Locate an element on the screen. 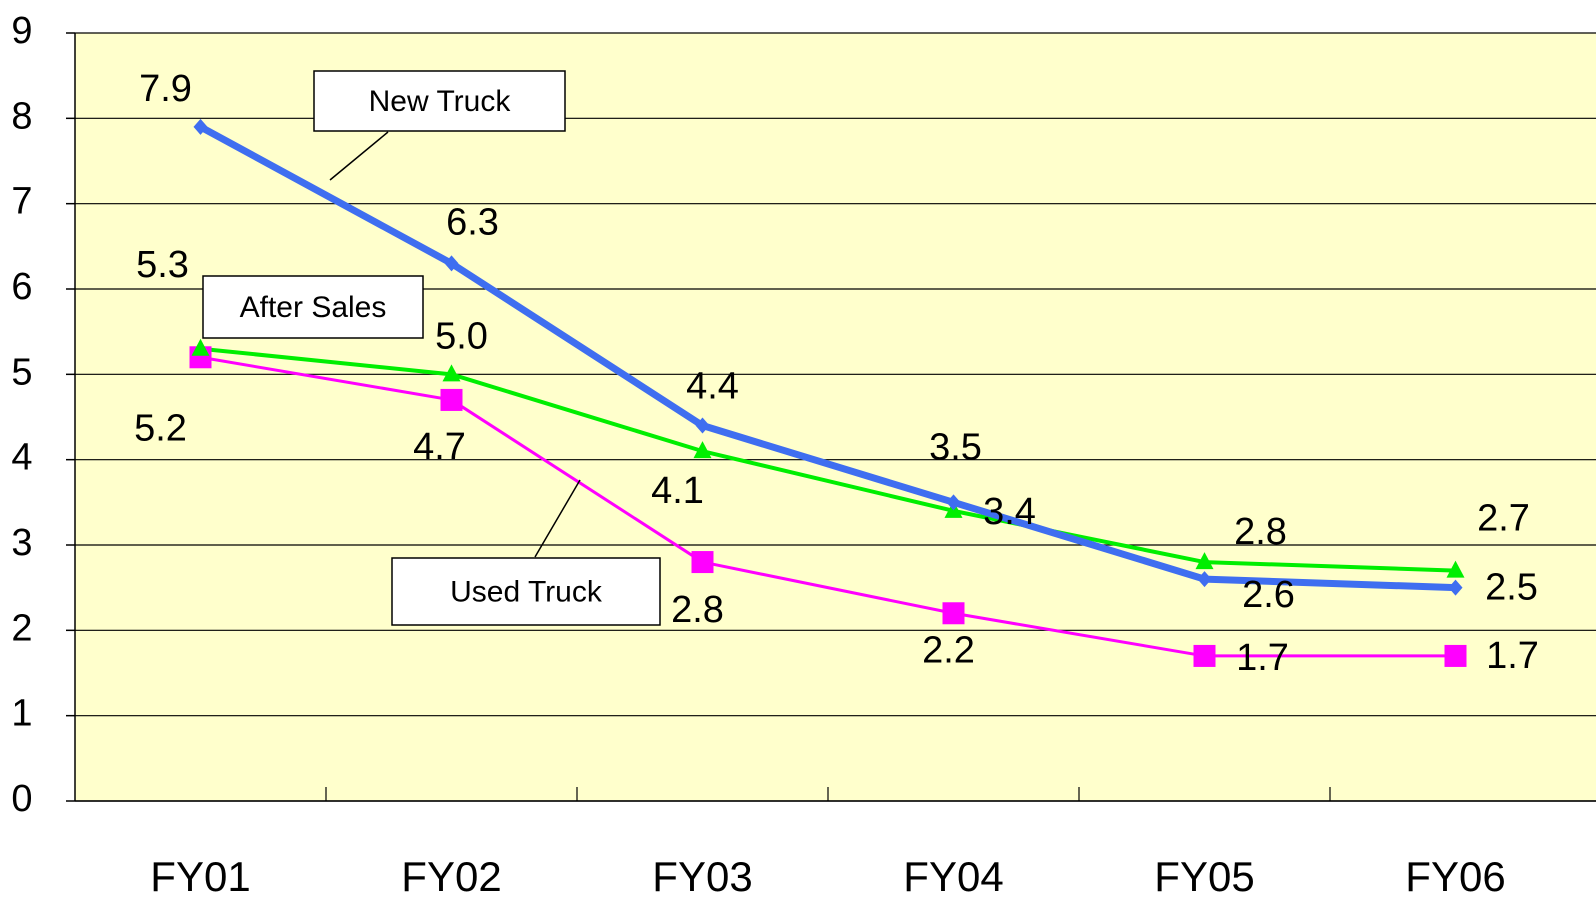  y-tick-label: 5 is located at coordinates (21, 372).